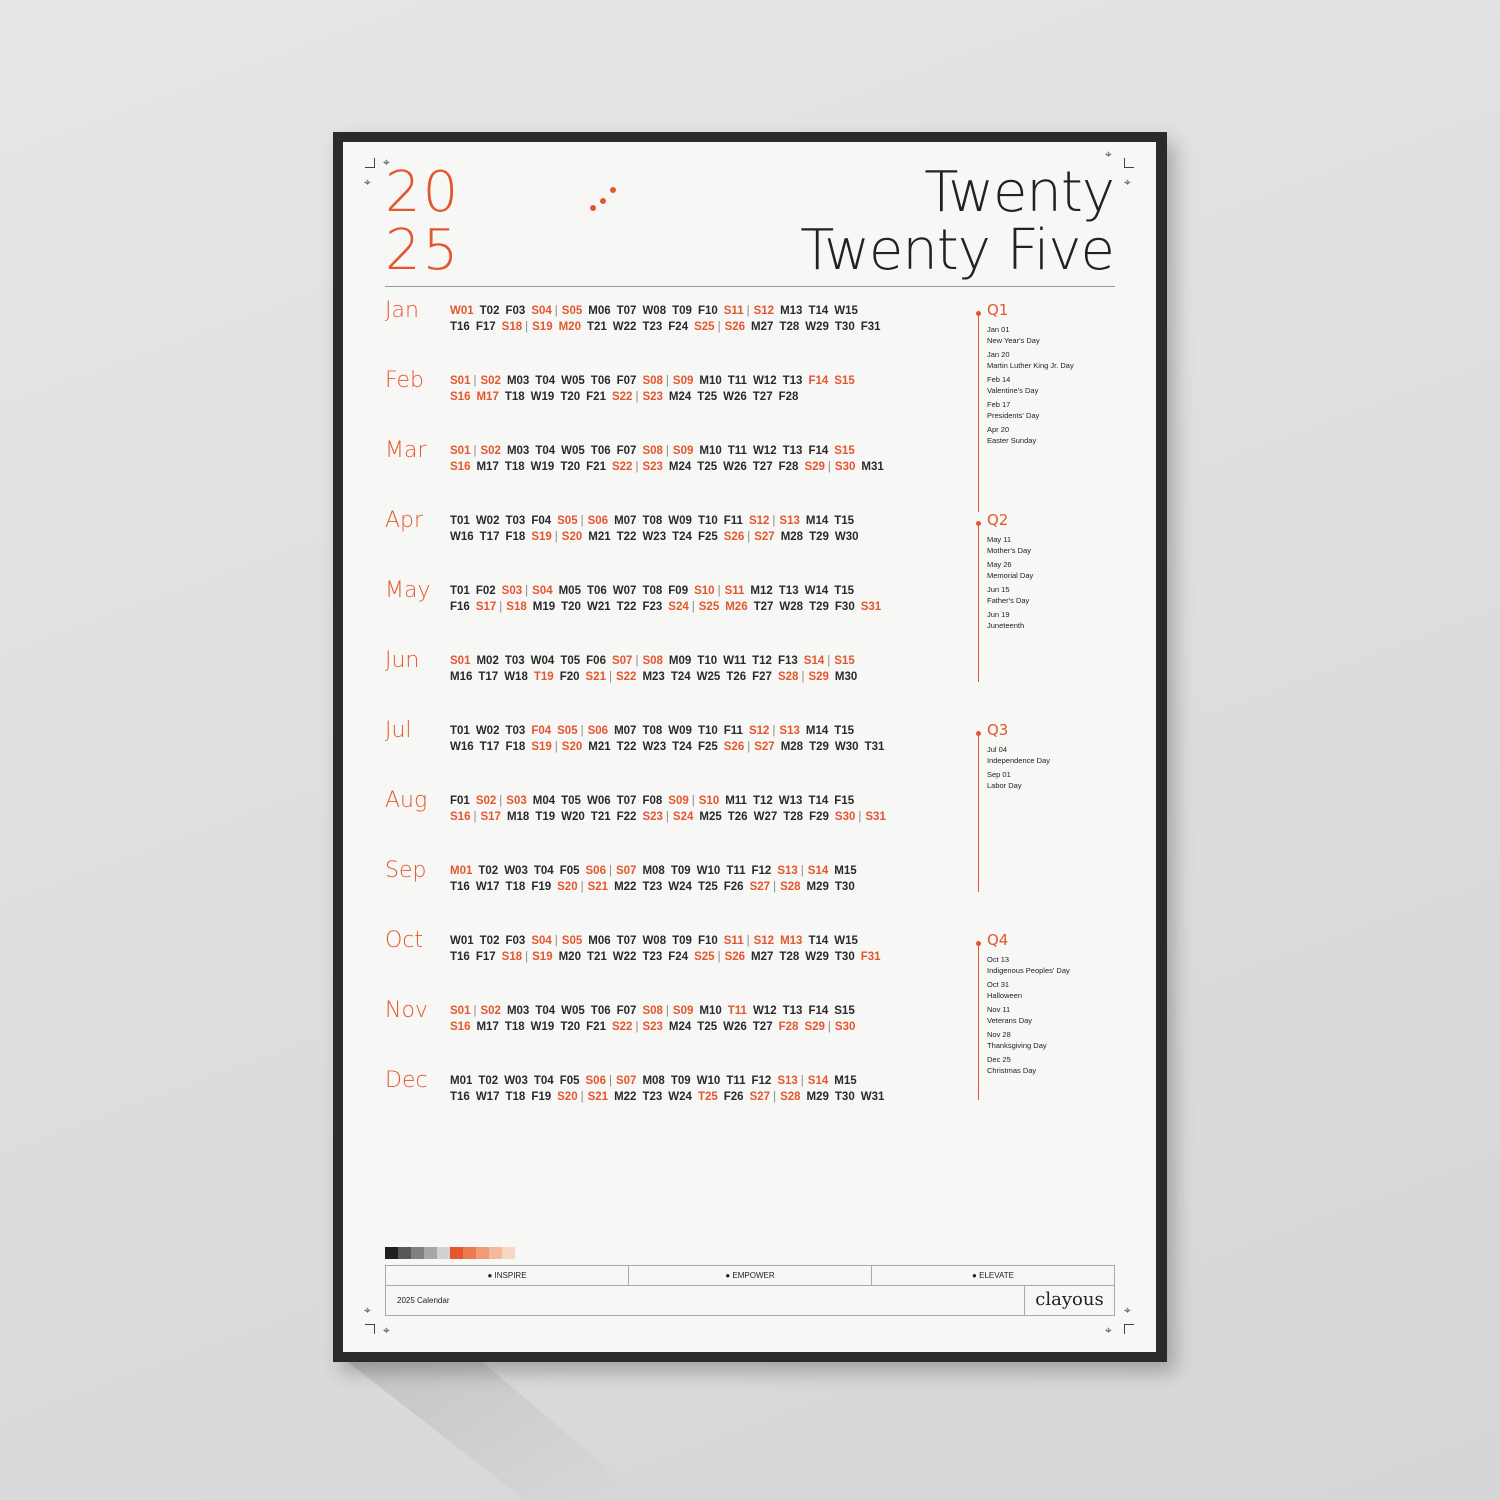 The height and width of the screenshot is (1500, 1500). What do you see at coordinates (844, 731) in the screenshot?
I see `day-cell: T15` at bounding box center [844, 731].